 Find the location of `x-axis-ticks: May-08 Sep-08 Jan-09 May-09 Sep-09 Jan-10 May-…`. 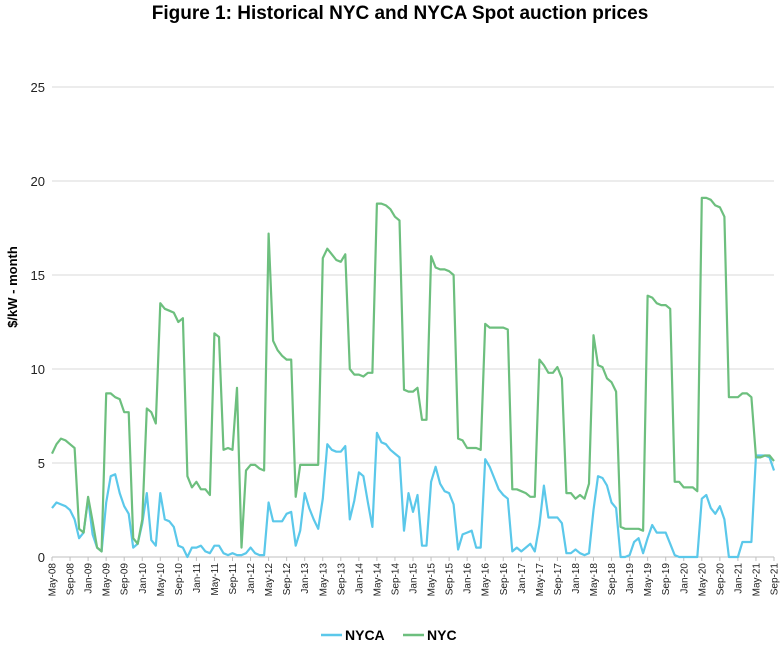

x-axis-ticks: May-08 Sep-08 Jan-09 May-09 Sep-09 Jan-10 May-… is located at coordinates (414, 576).